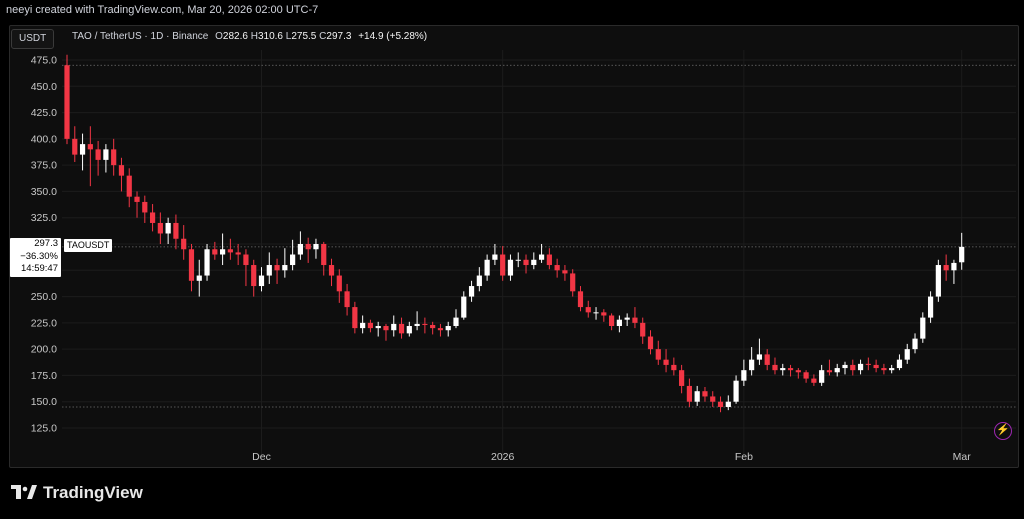 The height and width of the screenshot is (519, 1024). I want to click on bar-countdown: 14:59:47, so click(39, 268).